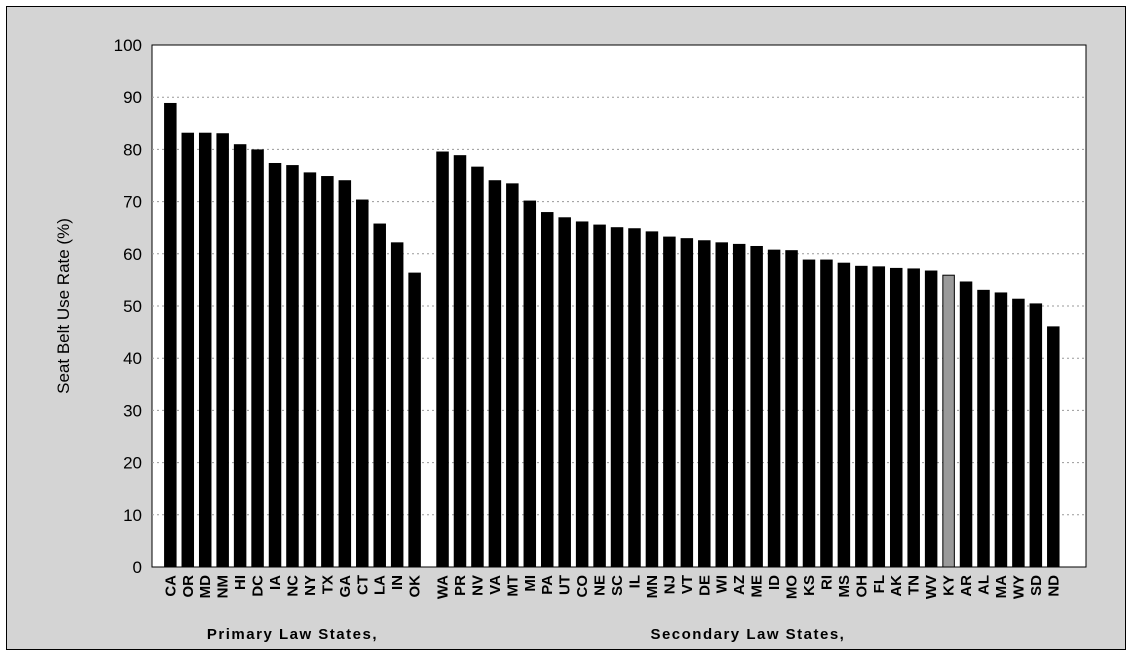  Describe the element at coordinates (983, 585) in the screenshot. I see `x-tick-label: AL` at that location.